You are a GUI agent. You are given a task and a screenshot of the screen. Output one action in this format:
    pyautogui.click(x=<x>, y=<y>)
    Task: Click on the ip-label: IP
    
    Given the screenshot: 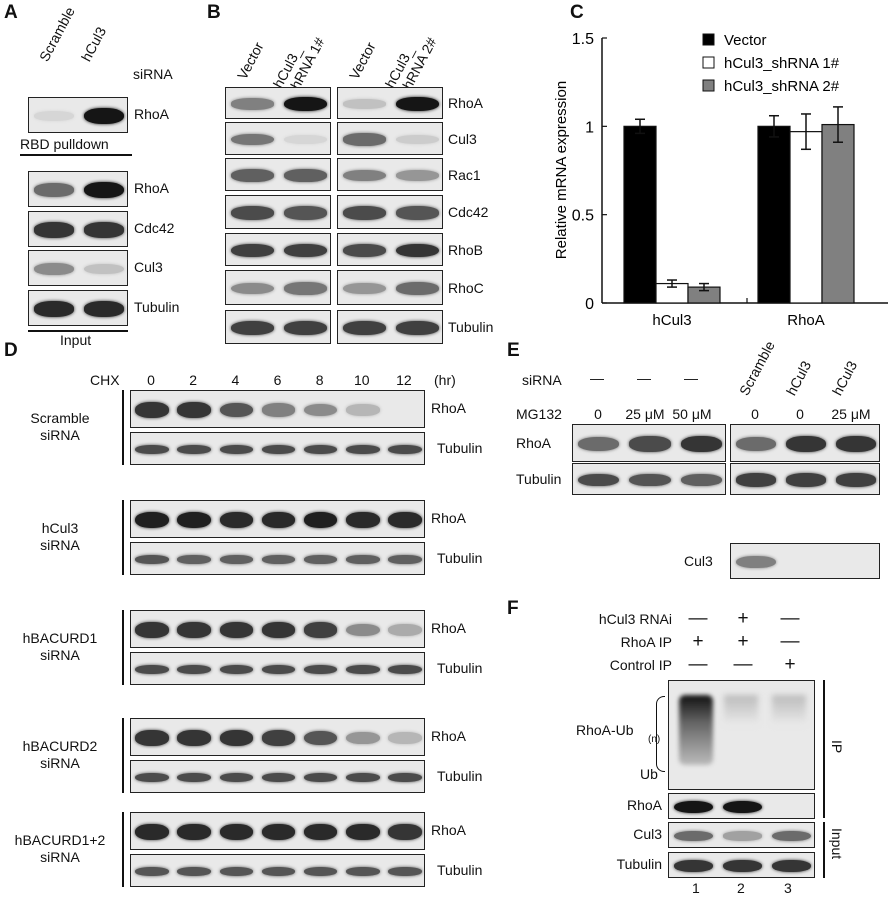 What is the action you would take?
    pyautogui.click(x=837, y=747)
    